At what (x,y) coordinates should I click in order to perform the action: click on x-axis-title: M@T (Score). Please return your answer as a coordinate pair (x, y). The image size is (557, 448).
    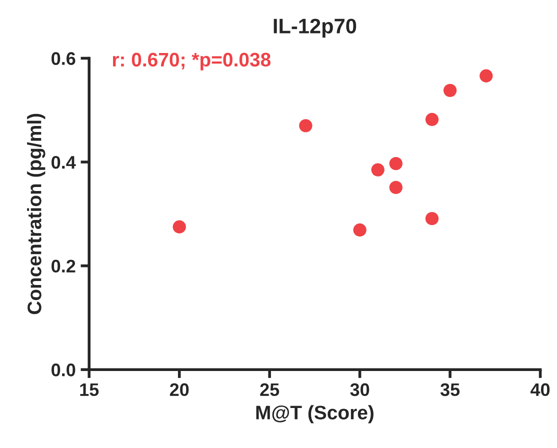
    Looking at the image, I should click on (315, 414).